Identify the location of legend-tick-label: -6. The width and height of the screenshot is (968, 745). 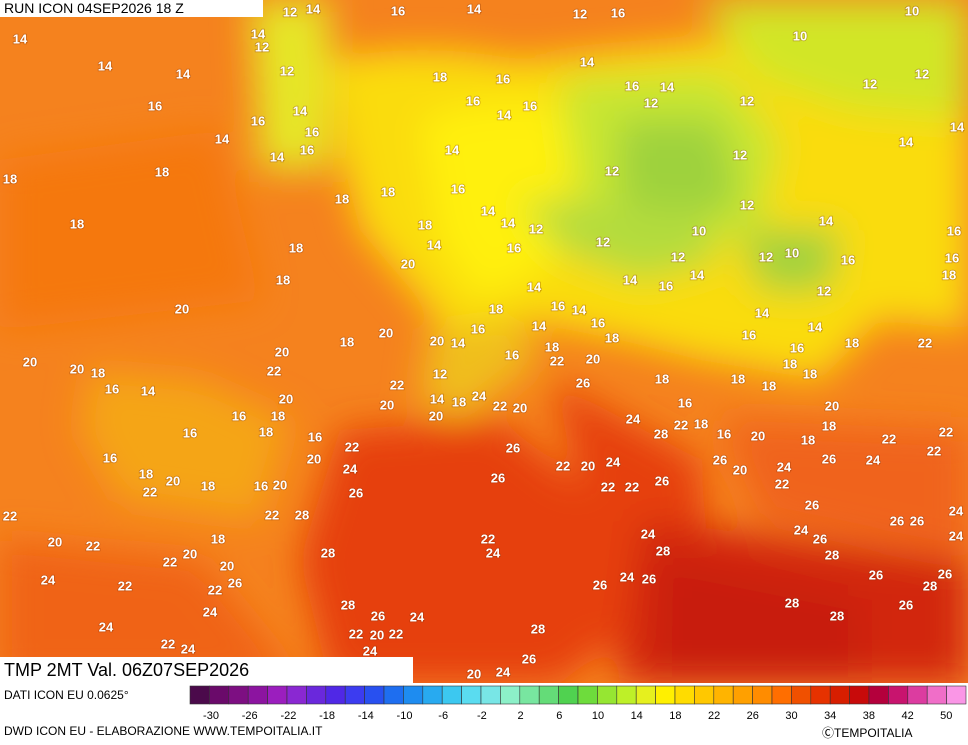
(443, 716).